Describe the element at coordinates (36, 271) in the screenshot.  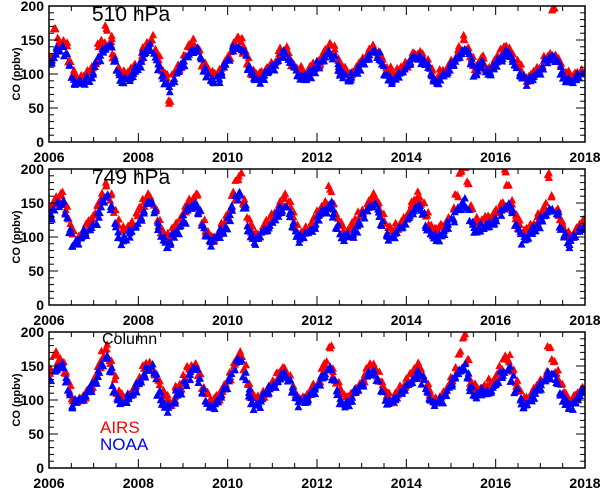
I see `y-tick-label: 50` at that location.